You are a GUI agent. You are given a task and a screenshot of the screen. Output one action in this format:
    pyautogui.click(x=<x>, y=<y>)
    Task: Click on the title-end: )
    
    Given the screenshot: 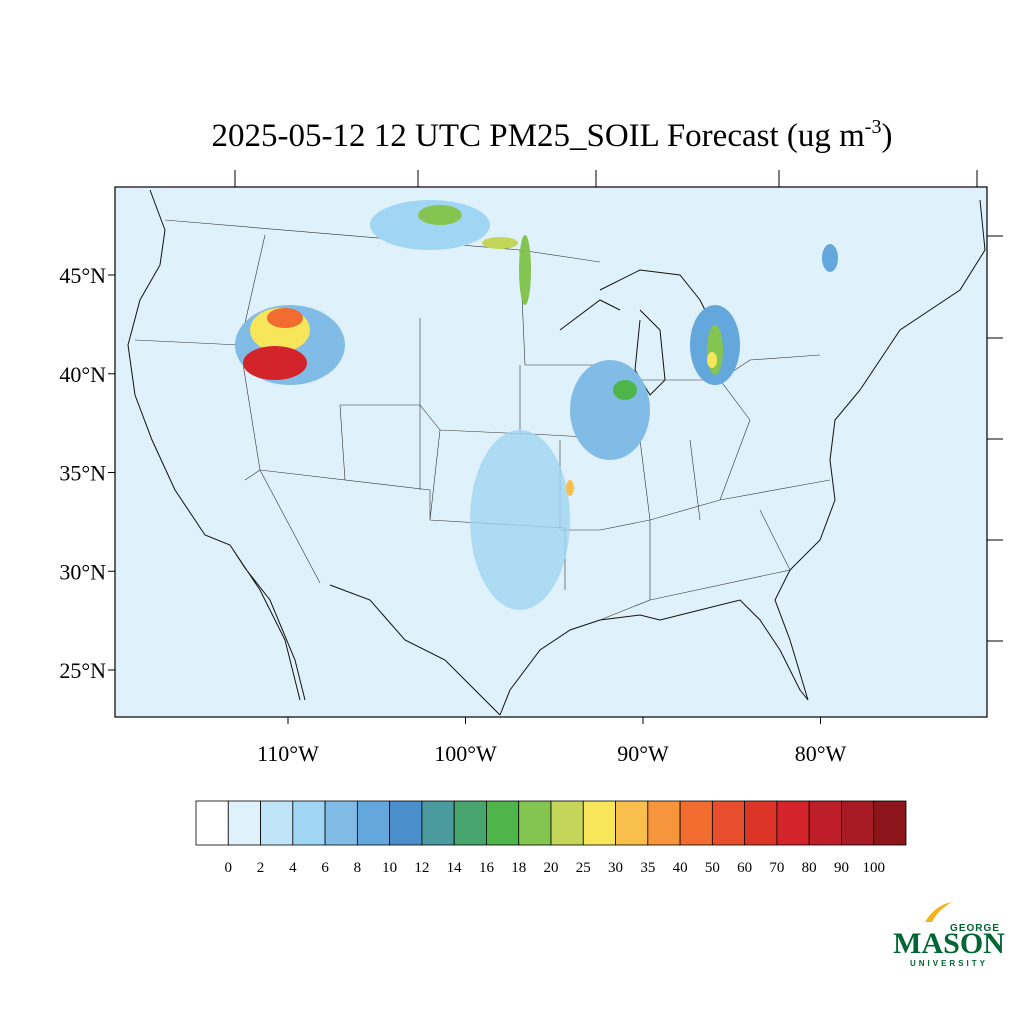 What is the action you would take?
    pyautogui.click(x=886, y=136)
    